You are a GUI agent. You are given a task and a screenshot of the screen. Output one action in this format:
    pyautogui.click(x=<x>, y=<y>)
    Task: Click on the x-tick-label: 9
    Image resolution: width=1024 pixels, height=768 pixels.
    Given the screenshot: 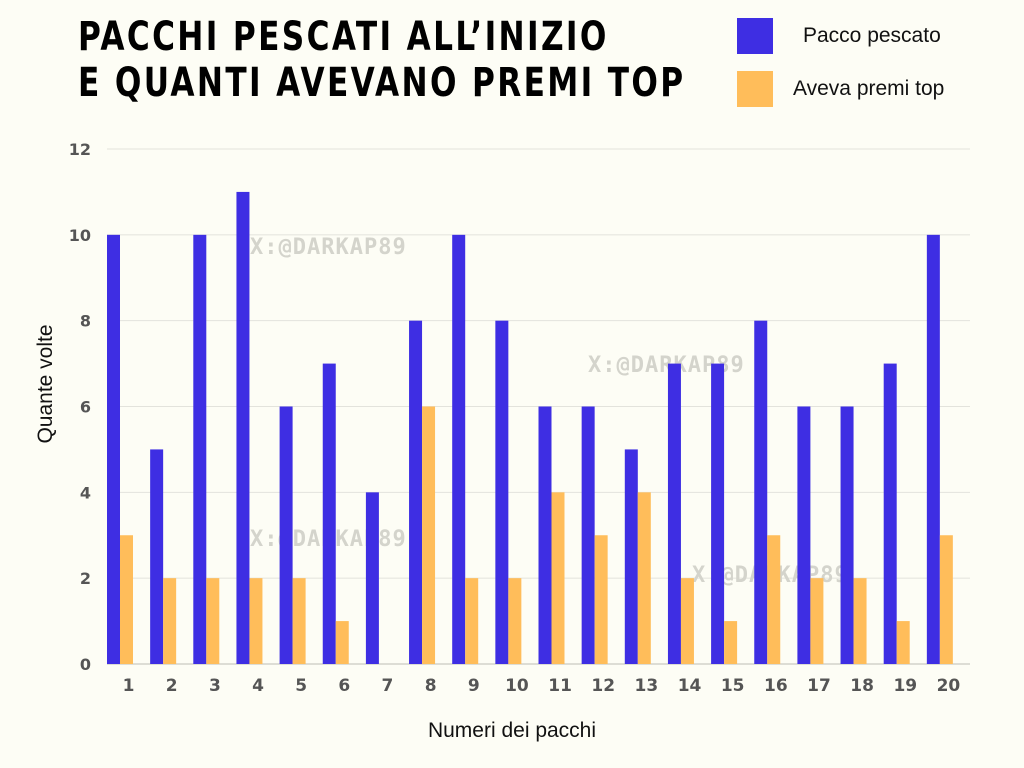 What is the action you would take?
    pyautogui.click(x=474, y=686)
    